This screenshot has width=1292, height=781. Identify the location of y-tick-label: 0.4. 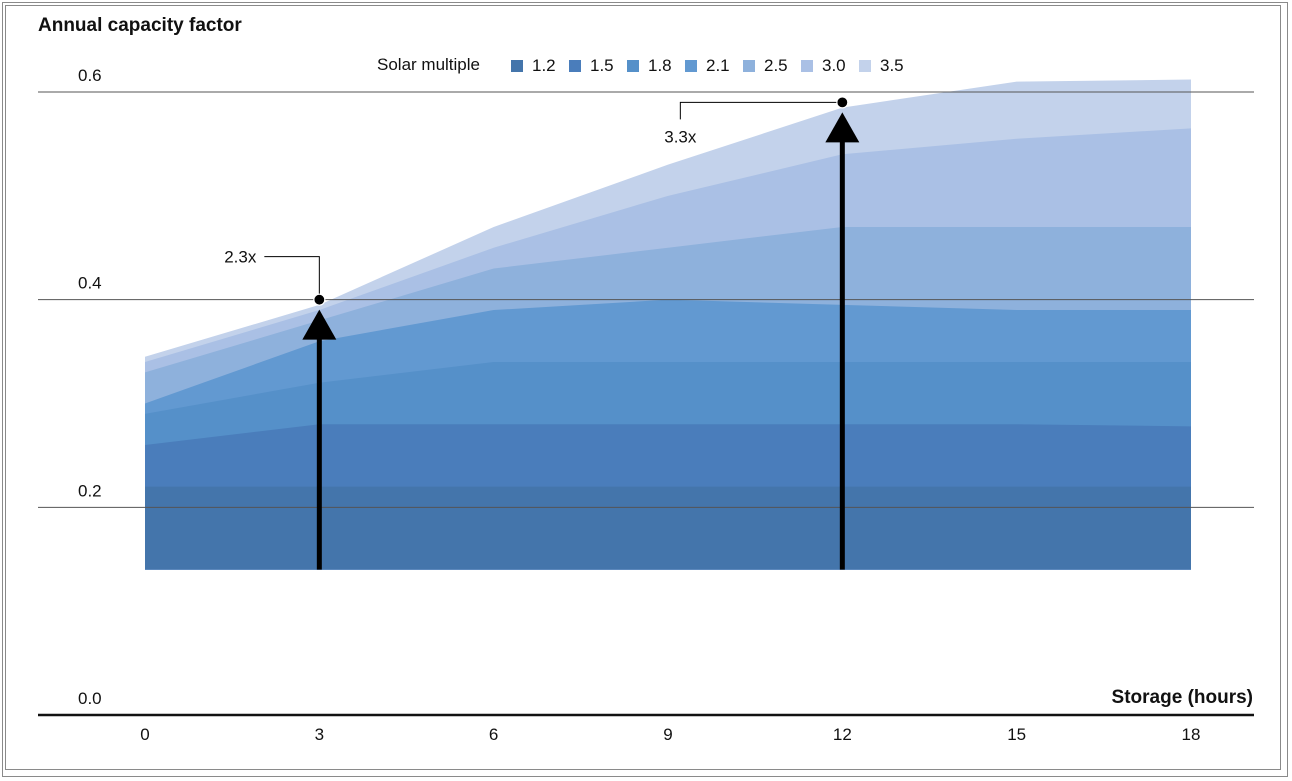
(90, 283).